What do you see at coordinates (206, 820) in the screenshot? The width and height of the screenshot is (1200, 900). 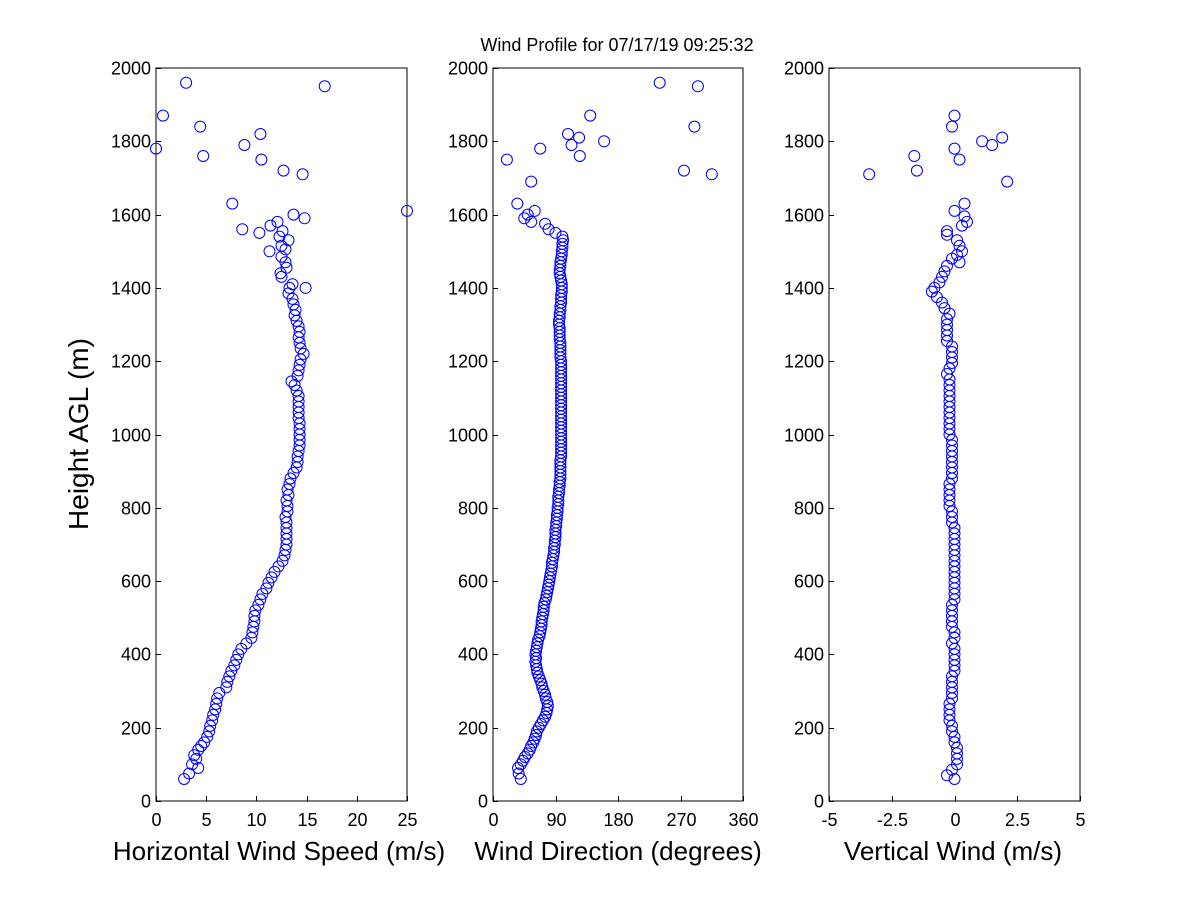 I see `speed-x-tick-label: 5` at bounding box center [206, 820].